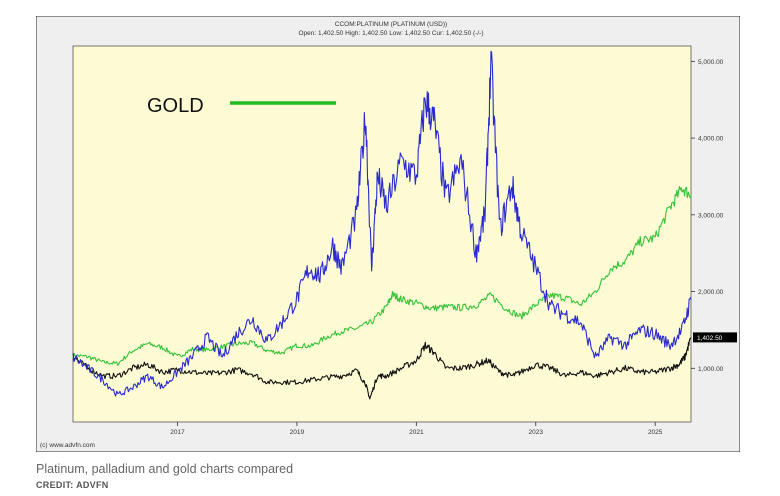  What do you see at coordinates (175, 106) in the screenshot?
I see `gold-annotation-label: GOLD` at bounding box center [175, 106].